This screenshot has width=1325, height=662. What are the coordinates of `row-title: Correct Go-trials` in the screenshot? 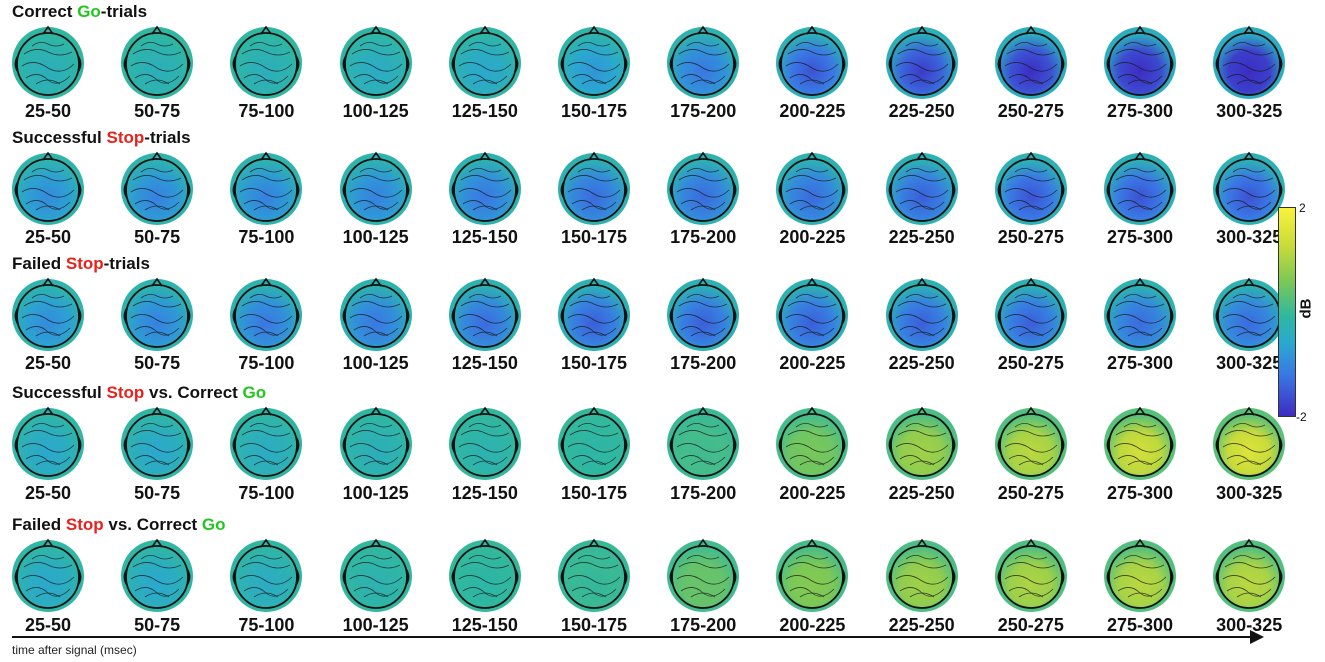 It's located at (79, 12).